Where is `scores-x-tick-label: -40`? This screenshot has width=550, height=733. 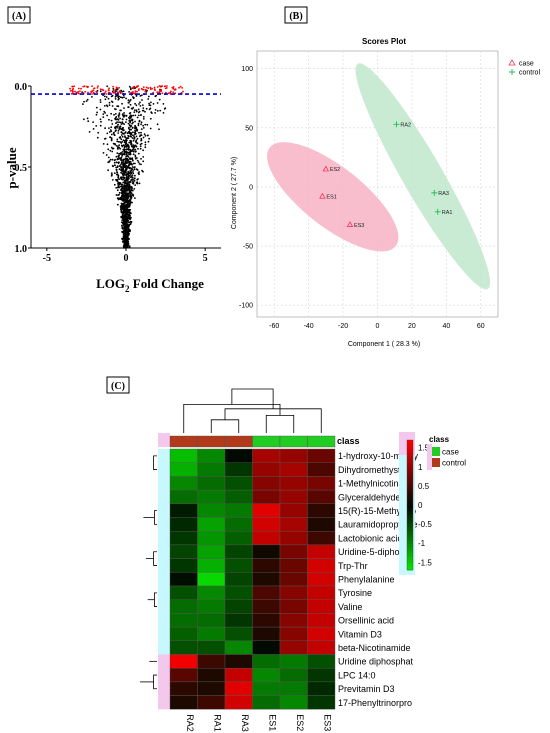 scores-x-tick-label: -40 is located at coordinates (309, 326).